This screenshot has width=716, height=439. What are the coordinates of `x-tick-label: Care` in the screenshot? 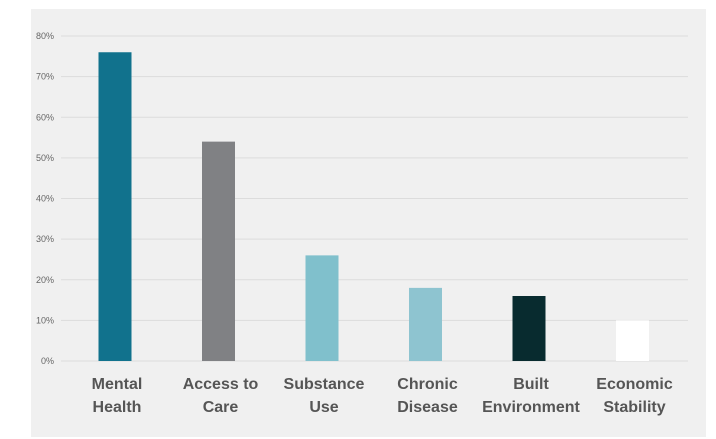 It's located at (221, 407).